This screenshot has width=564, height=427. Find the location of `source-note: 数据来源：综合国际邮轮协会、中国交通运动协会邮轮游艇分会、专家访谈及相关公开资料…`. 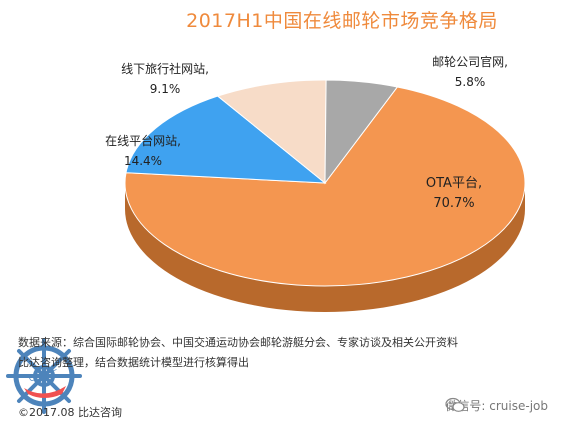

source-note: 数据来源：综合国际邮轮协会、中国交通运动协会邮轮游艇分会、专家访谈及相关公开资料… is located at coordinates (288, 353).